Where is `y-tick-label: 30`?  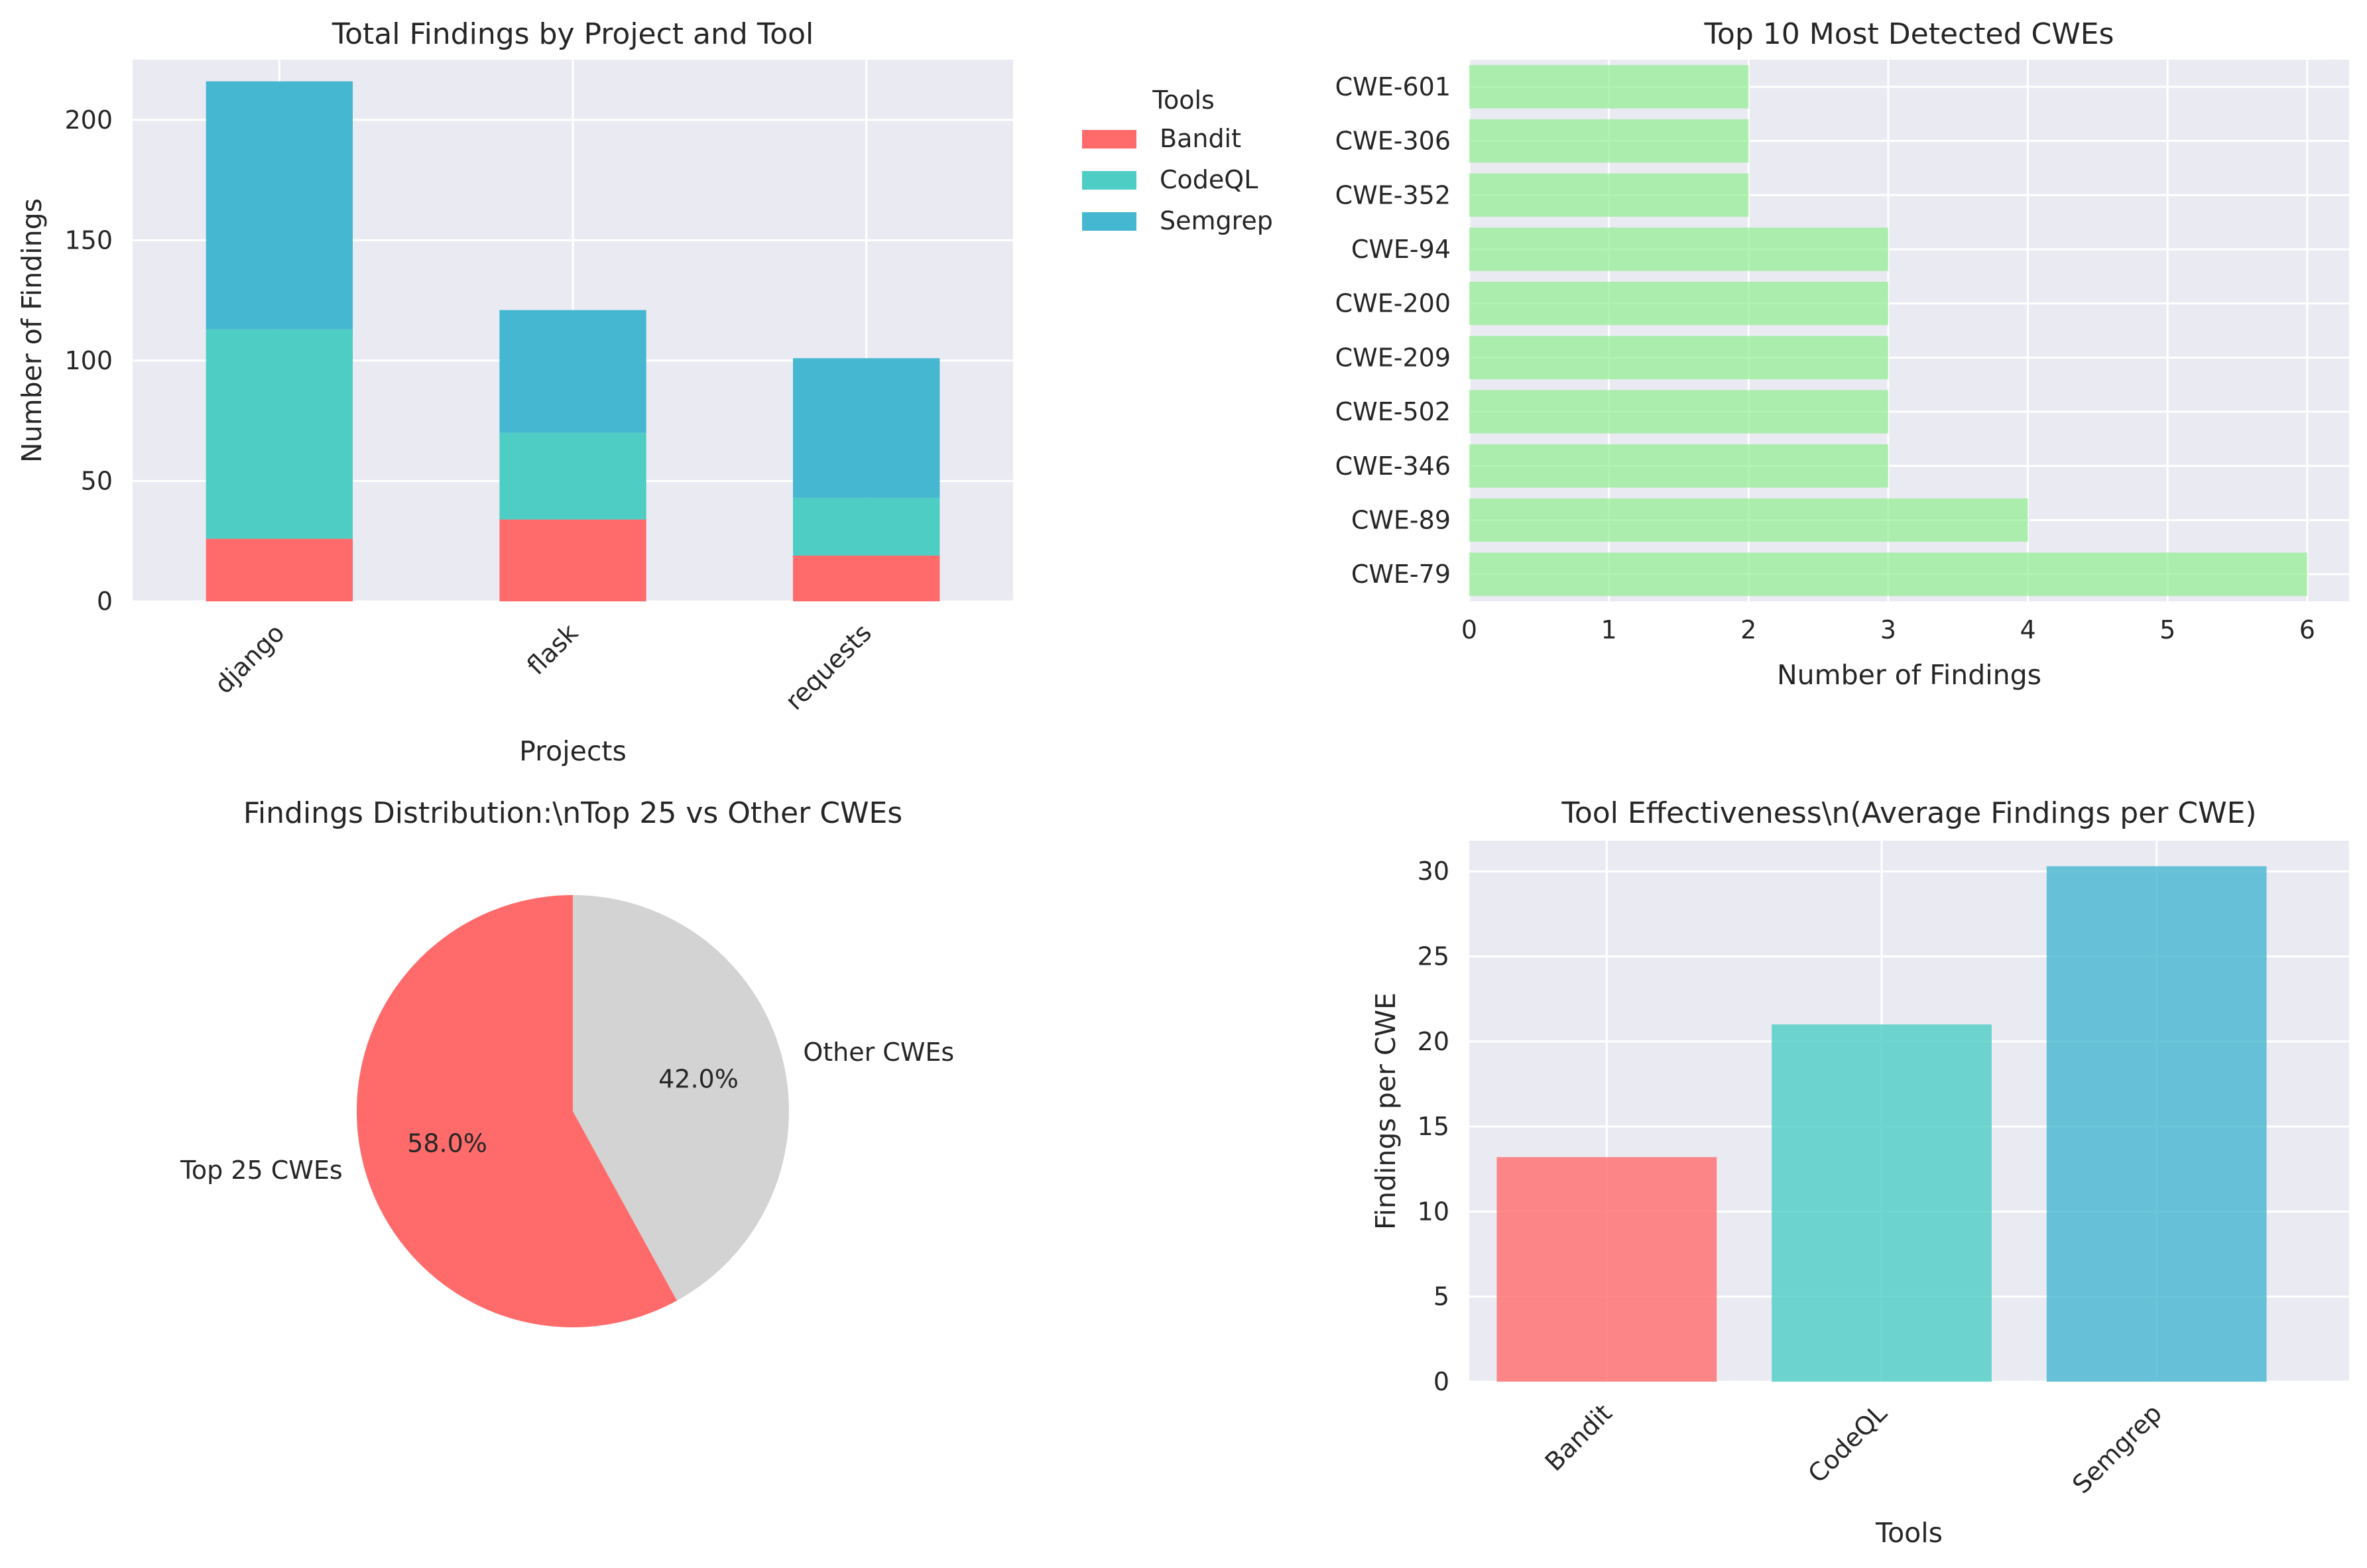
y-tick-label: 30 is located at coordinates (1433, 871).